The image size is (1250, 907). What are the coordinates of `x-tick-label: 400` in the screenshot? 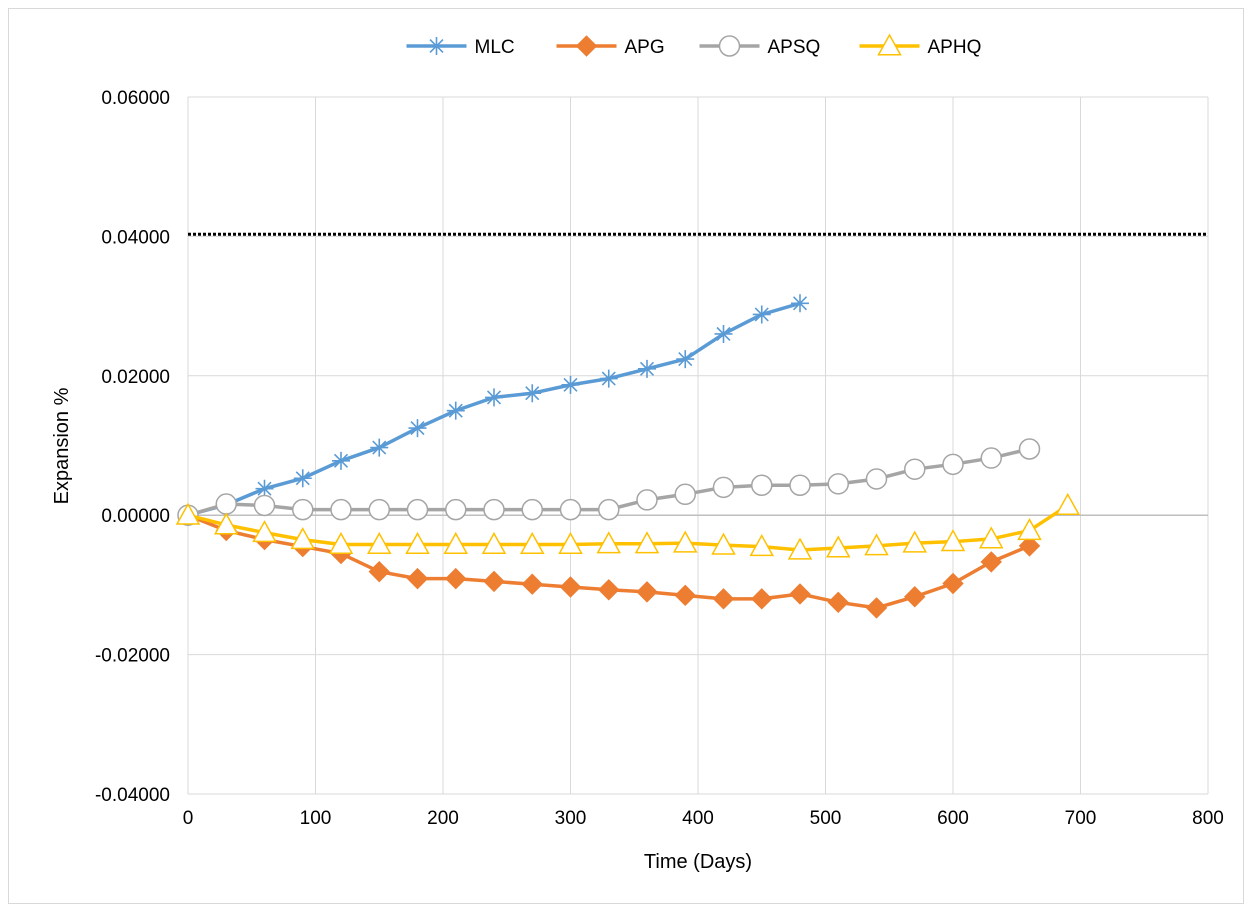 It's located at (698, 818).